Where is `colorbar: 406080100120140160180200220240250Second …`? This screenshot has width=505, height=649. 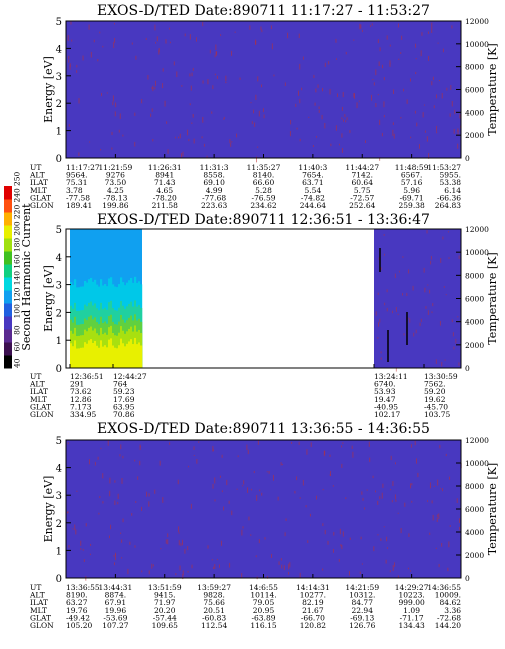
colorbar: 406080100120140160180200220240250Second … is located at coordinates (18, 270).